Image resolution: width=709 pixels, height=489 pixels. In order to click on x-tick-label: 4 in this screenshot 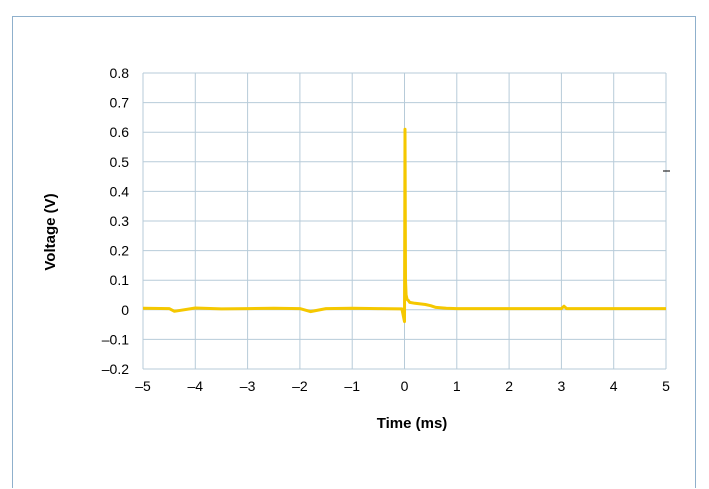, I will do `click(614, 386)`.